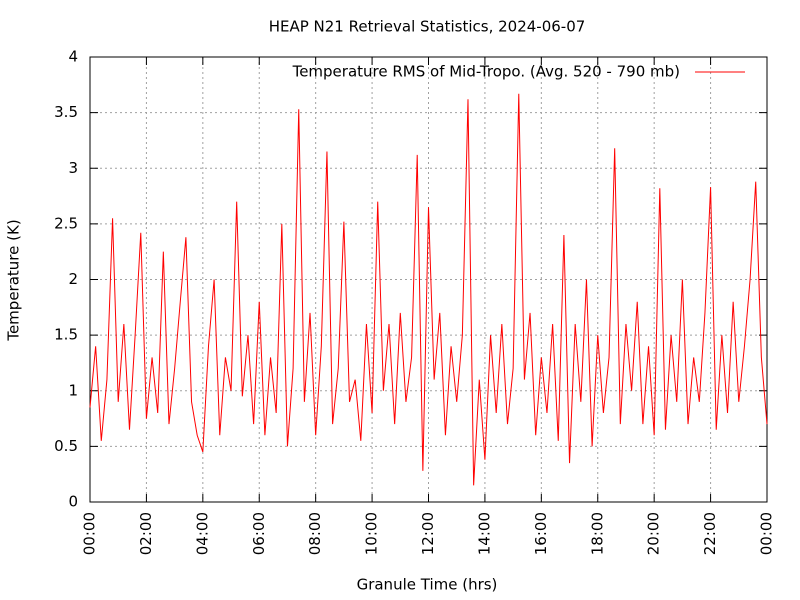 The width and height of the screenshot is (800, 600). Describe the element at coordinates (66, 112) in the screenshot. I see `y-tick-label: 3.5` at that location.